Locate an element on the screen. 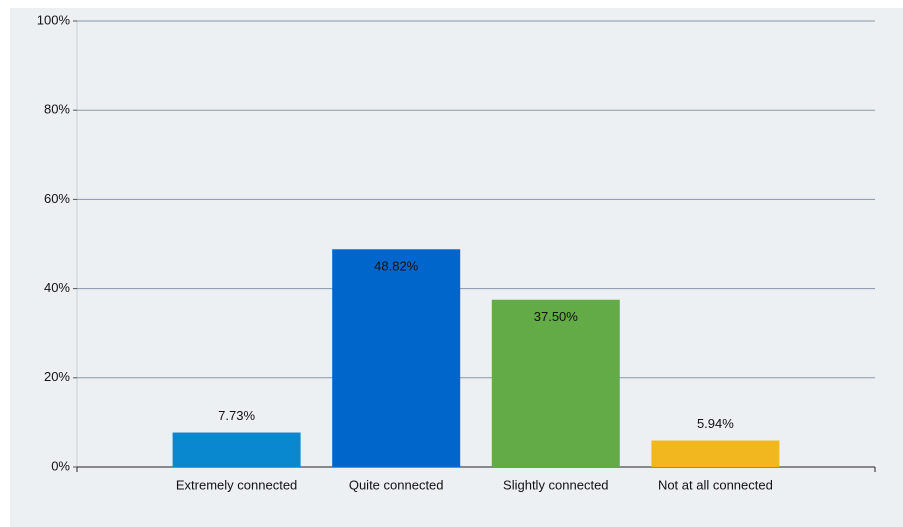 The image size is (903, 527). value-label: 5.94% is located at coordinates (715, 423).